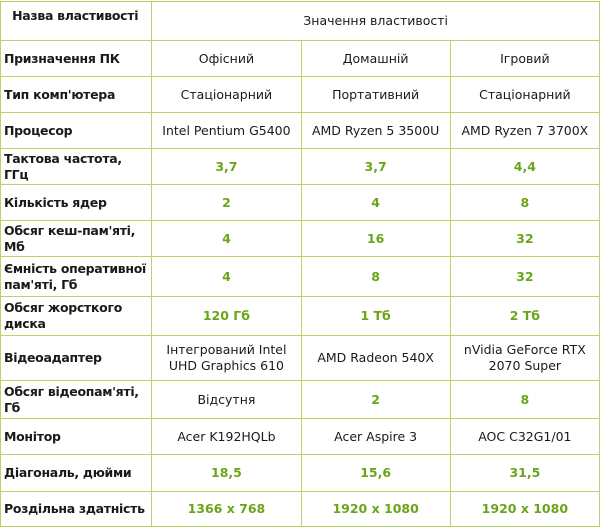 The width and height of the screenshot is (600, 528). I want to click on row-label: Обсяг відеопам'яті, Гб, so click(76, 399).